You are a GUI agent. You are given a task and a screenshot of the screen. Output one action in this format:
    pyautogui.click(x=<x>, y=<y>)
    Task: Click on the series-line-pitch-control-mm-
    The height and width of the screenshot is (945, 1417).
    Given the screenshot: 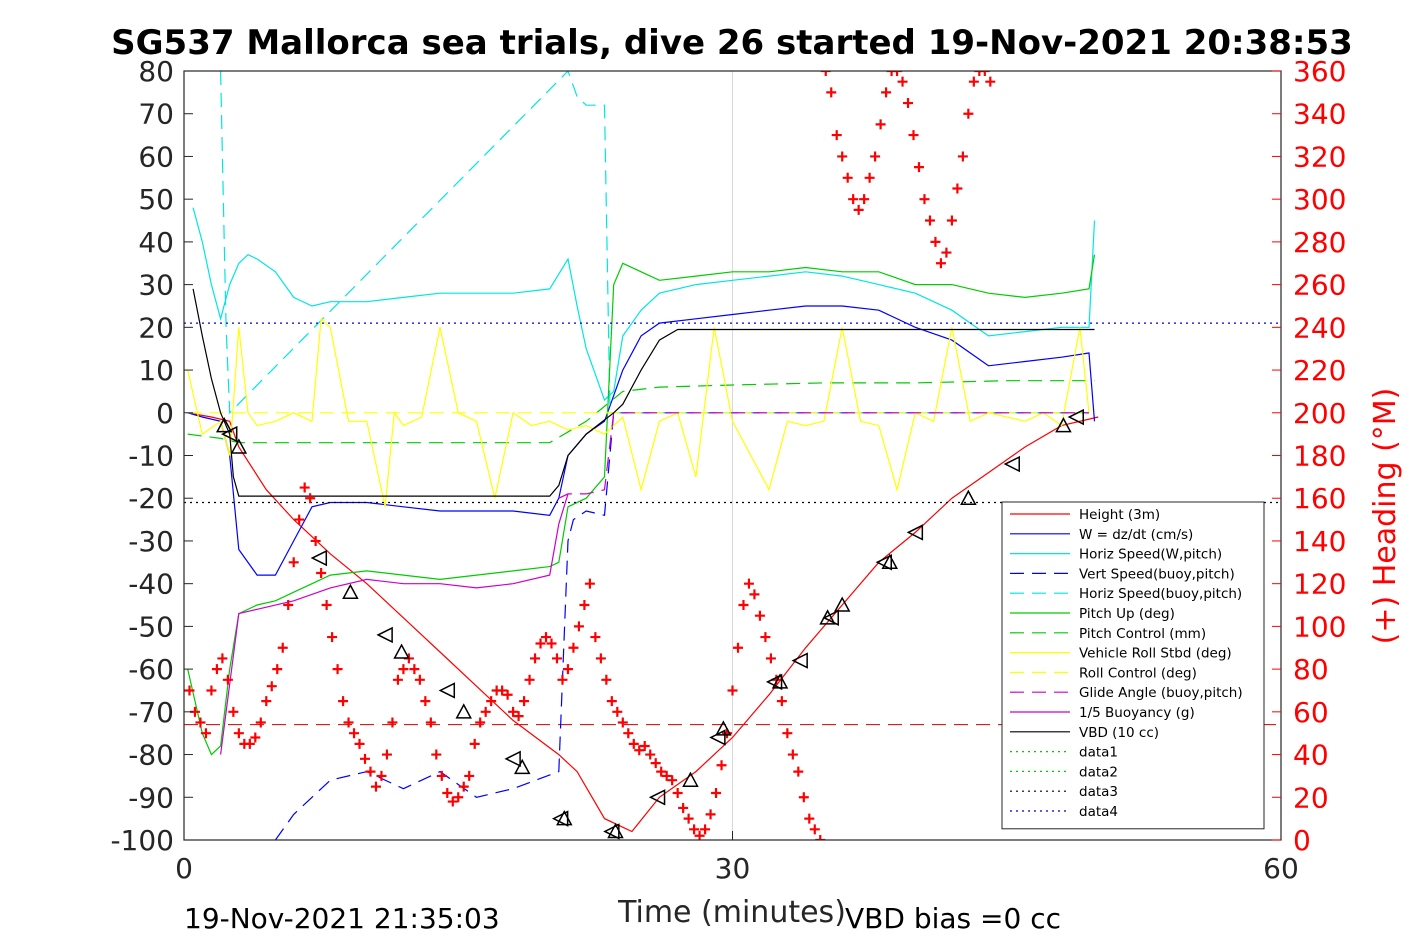 What is the action you would take?
    pyautogui.click(x=641, y=412)
    